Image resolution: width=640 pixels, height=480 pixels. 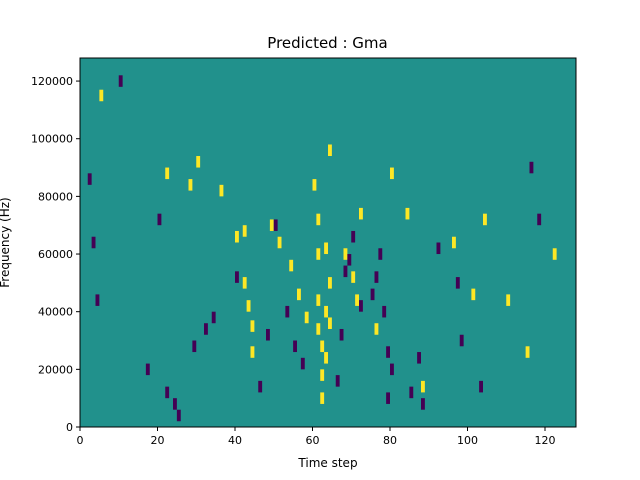 What do you see at coordinates (390, 440) in the screenshot?
I see `x-tick-label: 80` at bounding box center [390, 440].